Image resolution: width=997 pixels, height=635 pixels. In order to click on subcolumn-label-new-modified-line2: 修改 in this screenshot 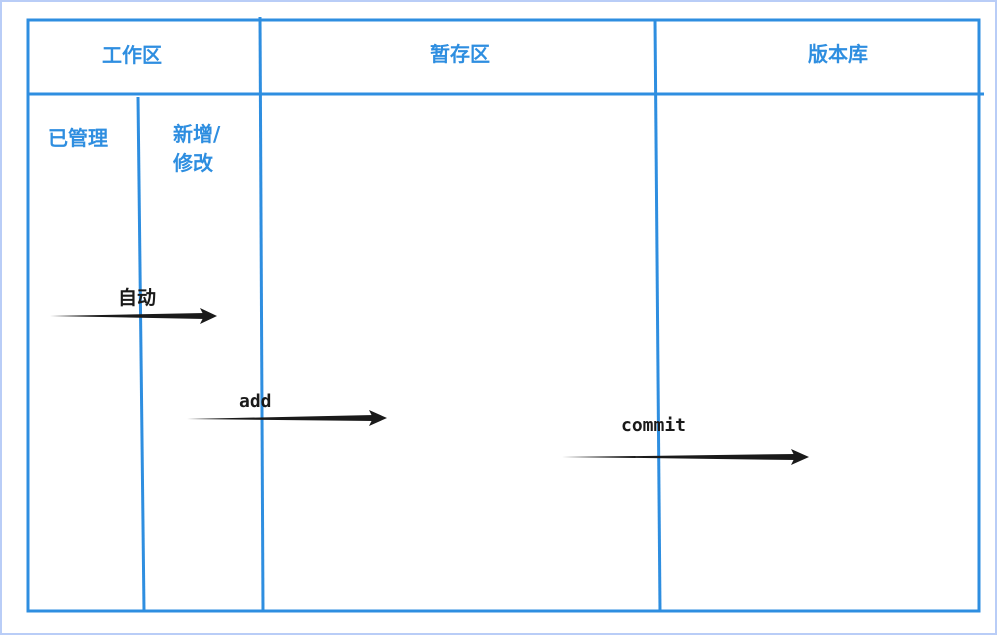, I will do `click(193, 163)`.